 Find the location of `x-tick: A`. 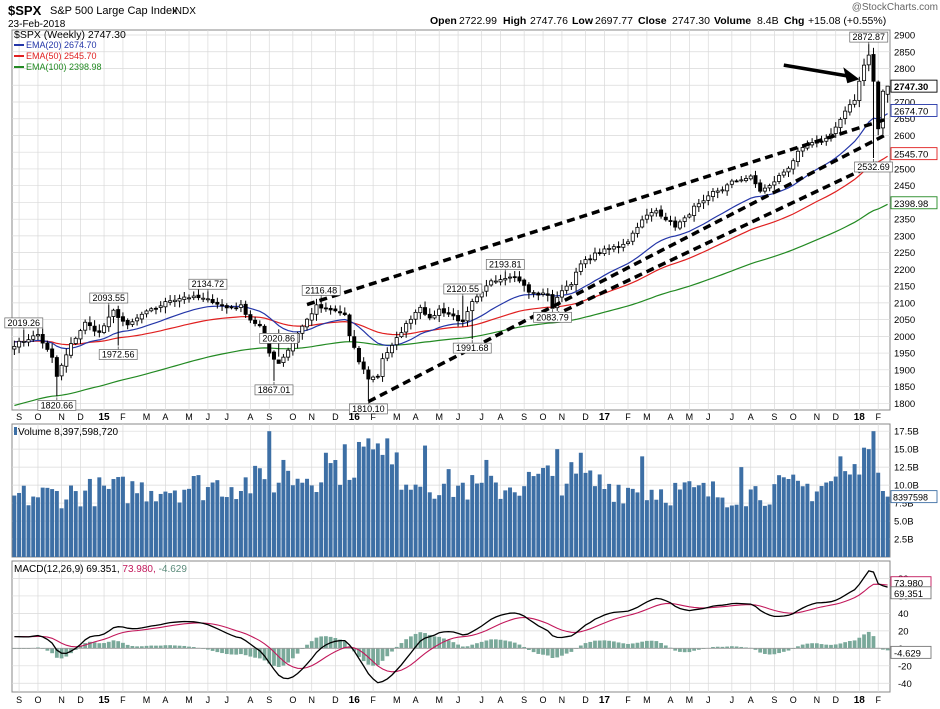

x-tick: A is located at coordinates (670, 700).